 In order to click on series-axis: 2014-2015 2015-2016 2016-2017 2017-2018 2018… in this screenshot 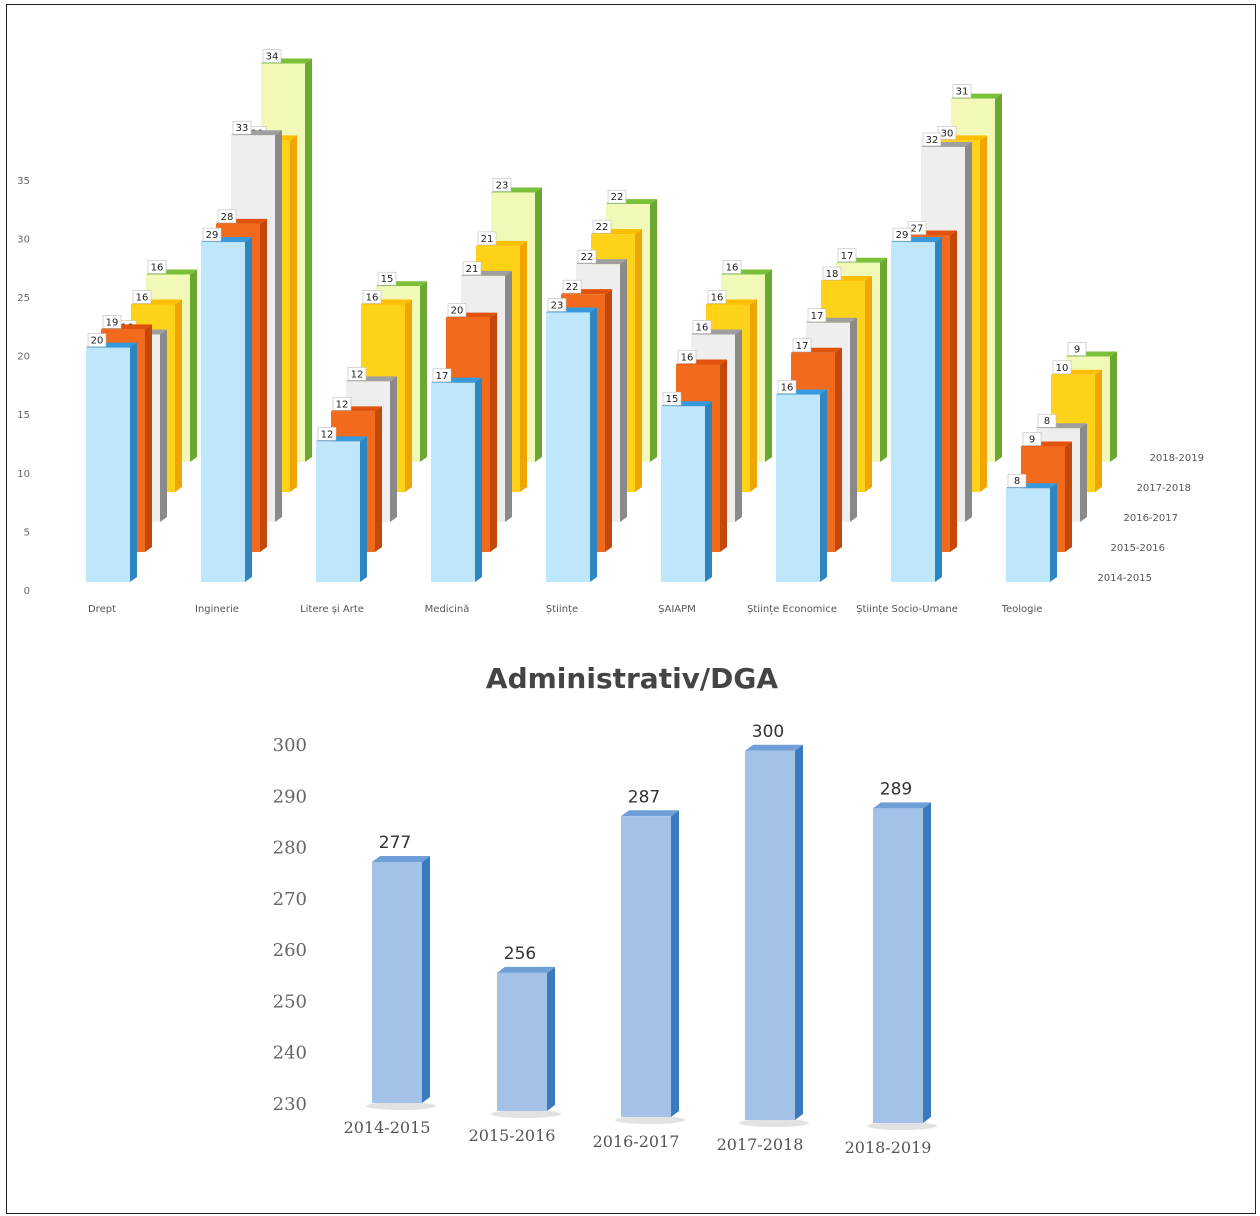, I will do `click(1150, 518)`.